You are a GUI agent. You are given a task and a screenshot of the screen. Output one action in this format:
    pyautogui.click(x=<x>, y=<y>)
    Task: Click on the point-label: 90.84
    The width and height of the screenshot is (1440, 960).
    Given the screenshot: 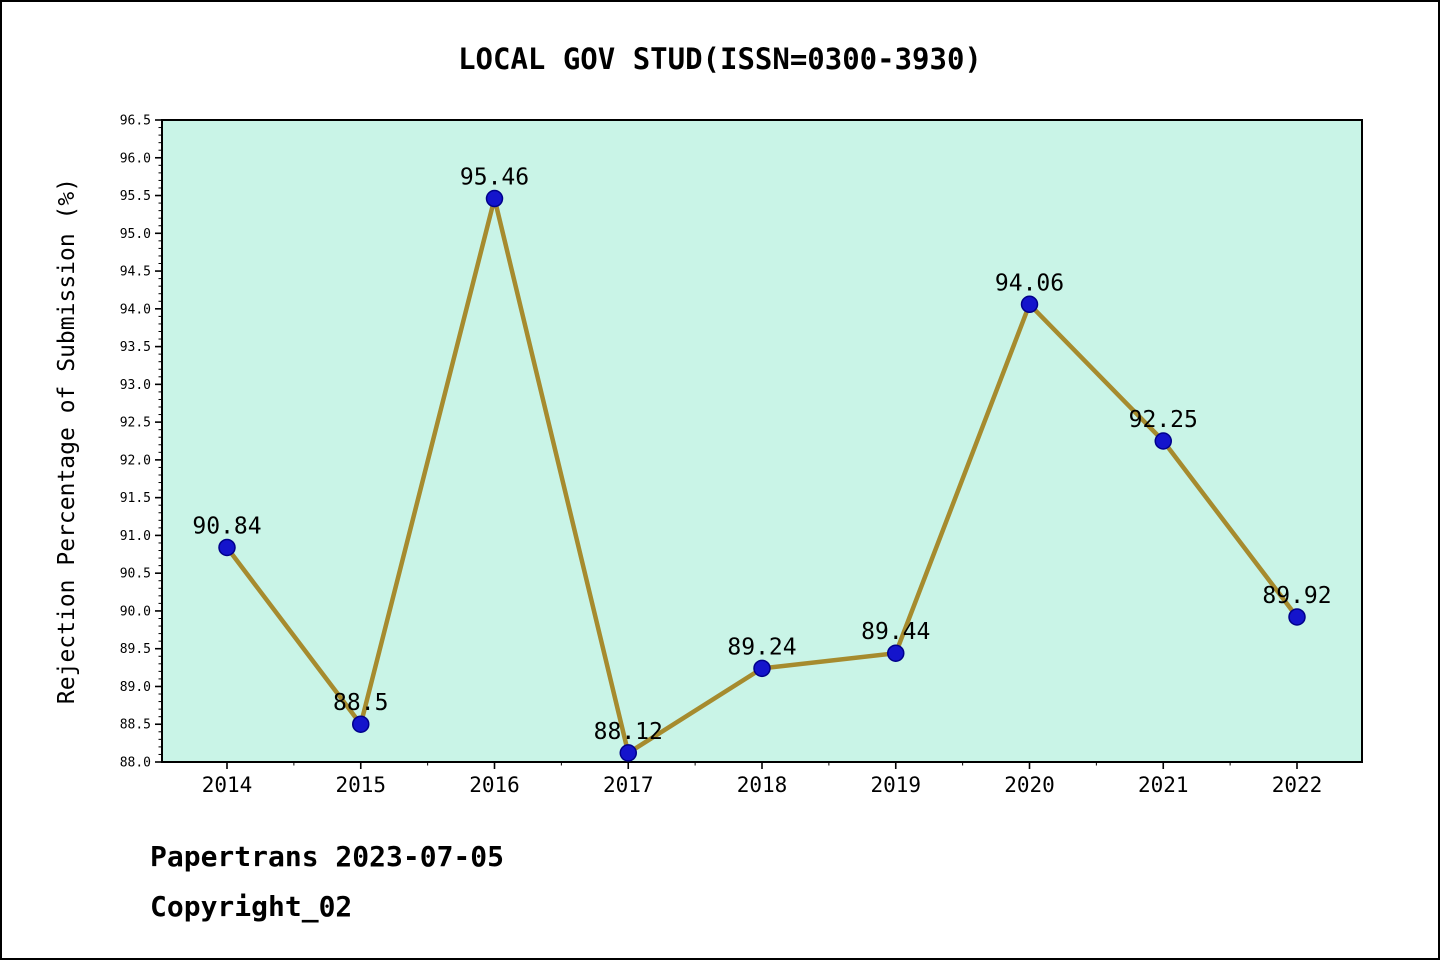 What is the action you would take?
    pyautogui.click(x=226, y=526)
    